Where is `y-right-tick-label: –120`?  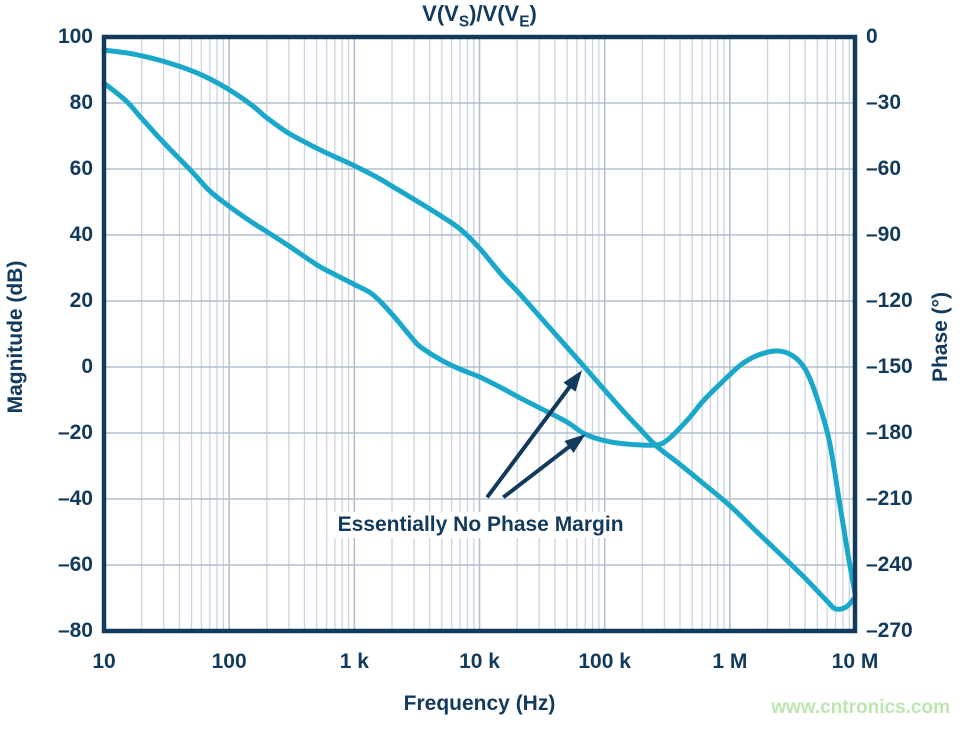
y-right-tick-label: –120 is located at coordinates (889, 300).